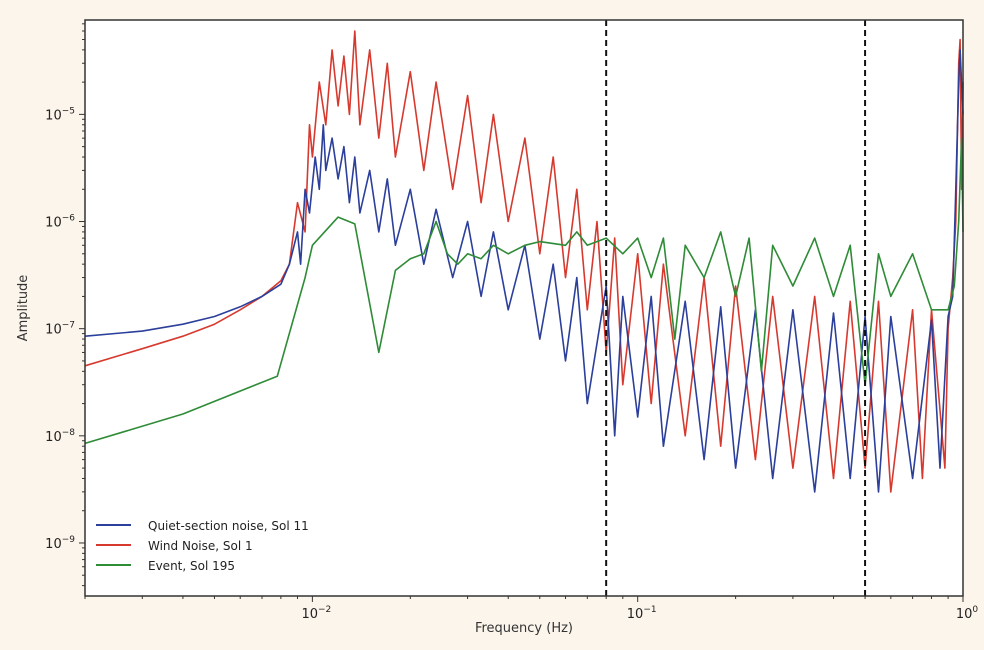  What do you see at coordinates (60, 543) in the screenshot?
I see `y-tick-label: 10⁻⁹` at bounding box center [60, 543].